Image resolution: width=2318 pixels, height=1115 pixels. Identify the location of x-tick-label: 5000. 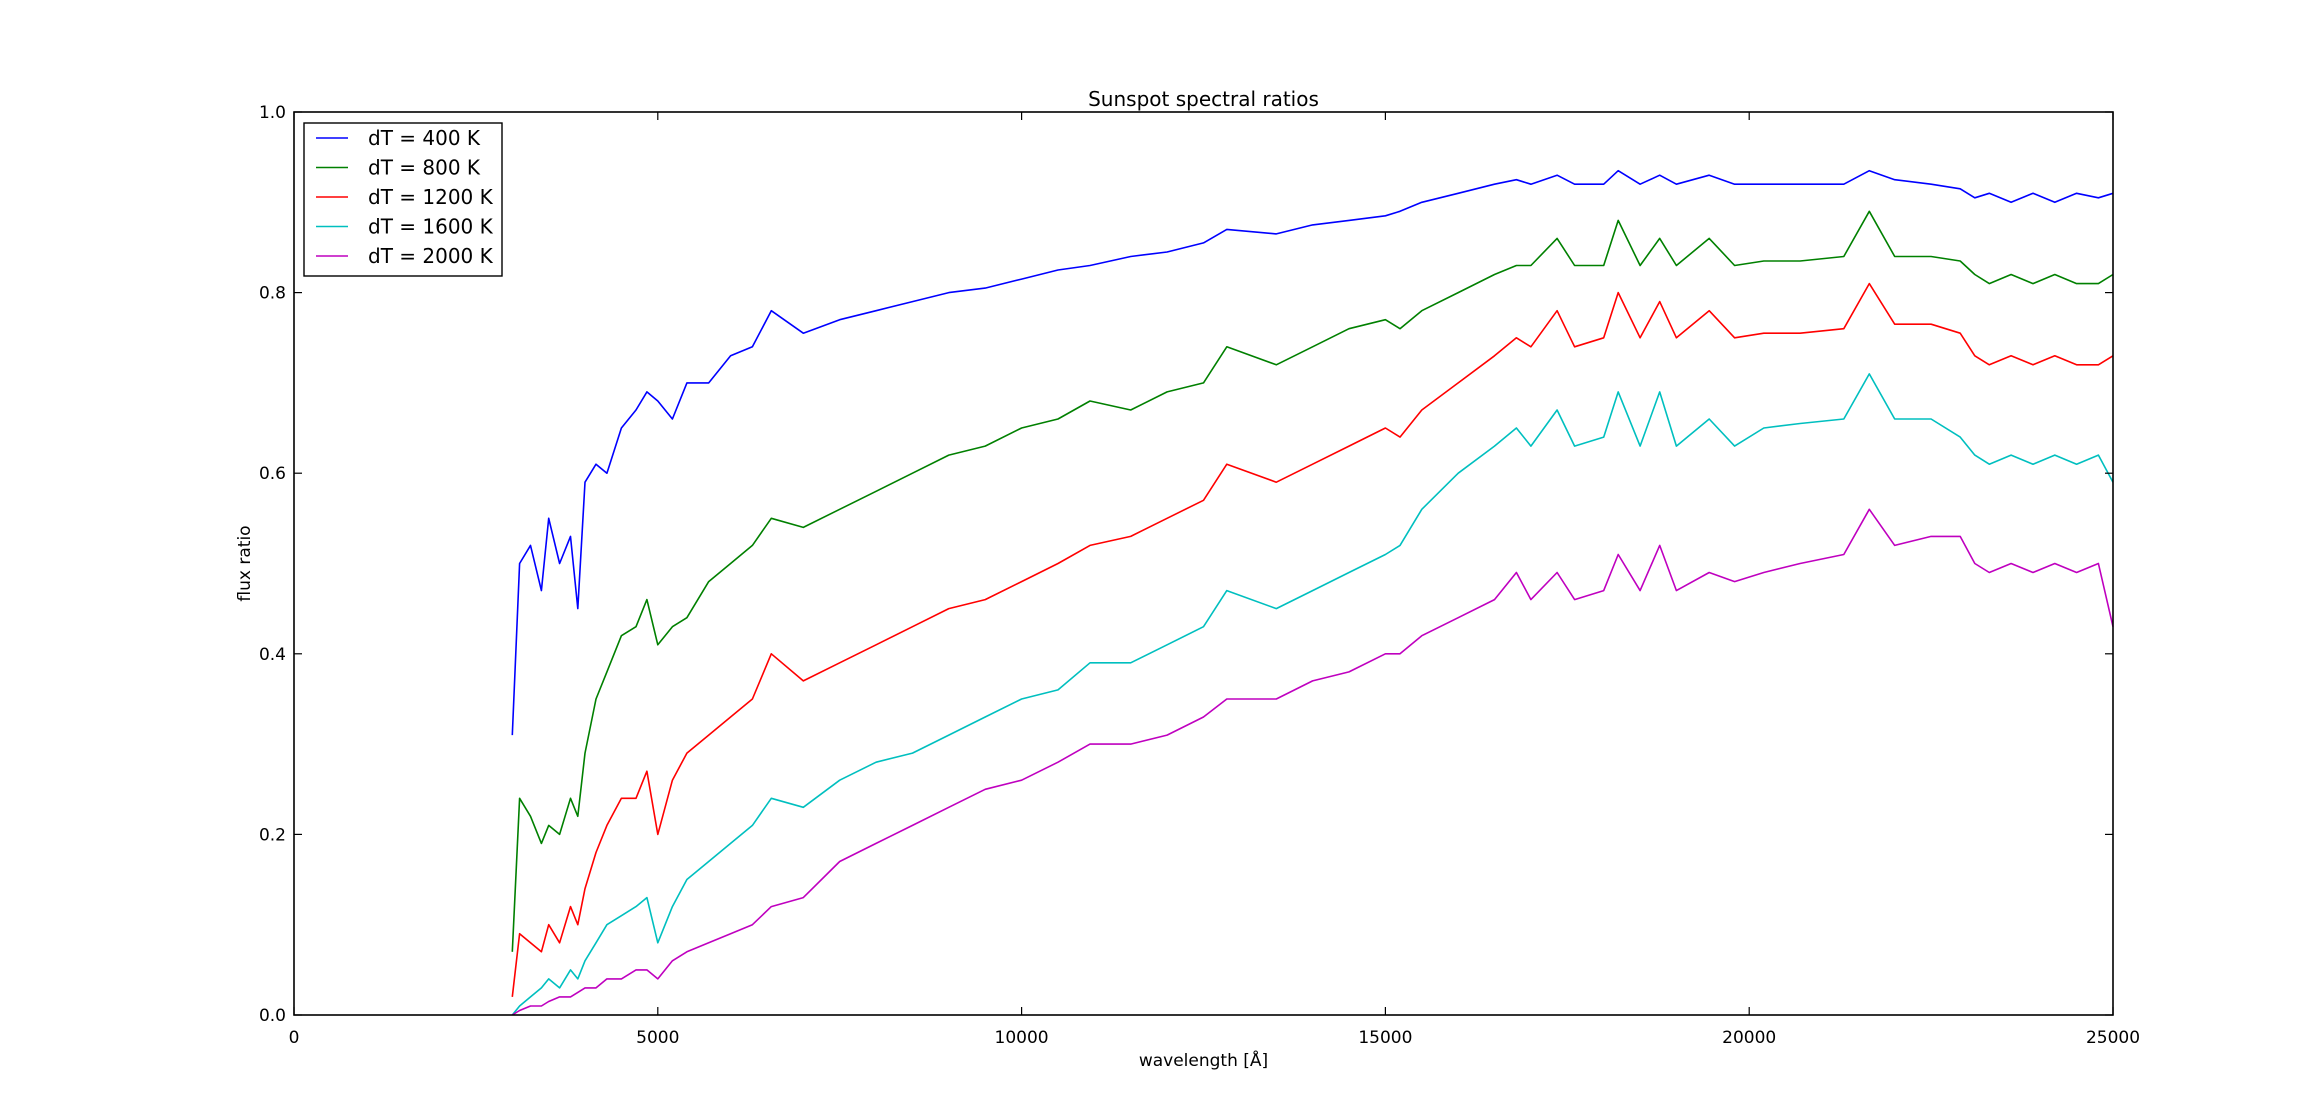
(657, 1038).